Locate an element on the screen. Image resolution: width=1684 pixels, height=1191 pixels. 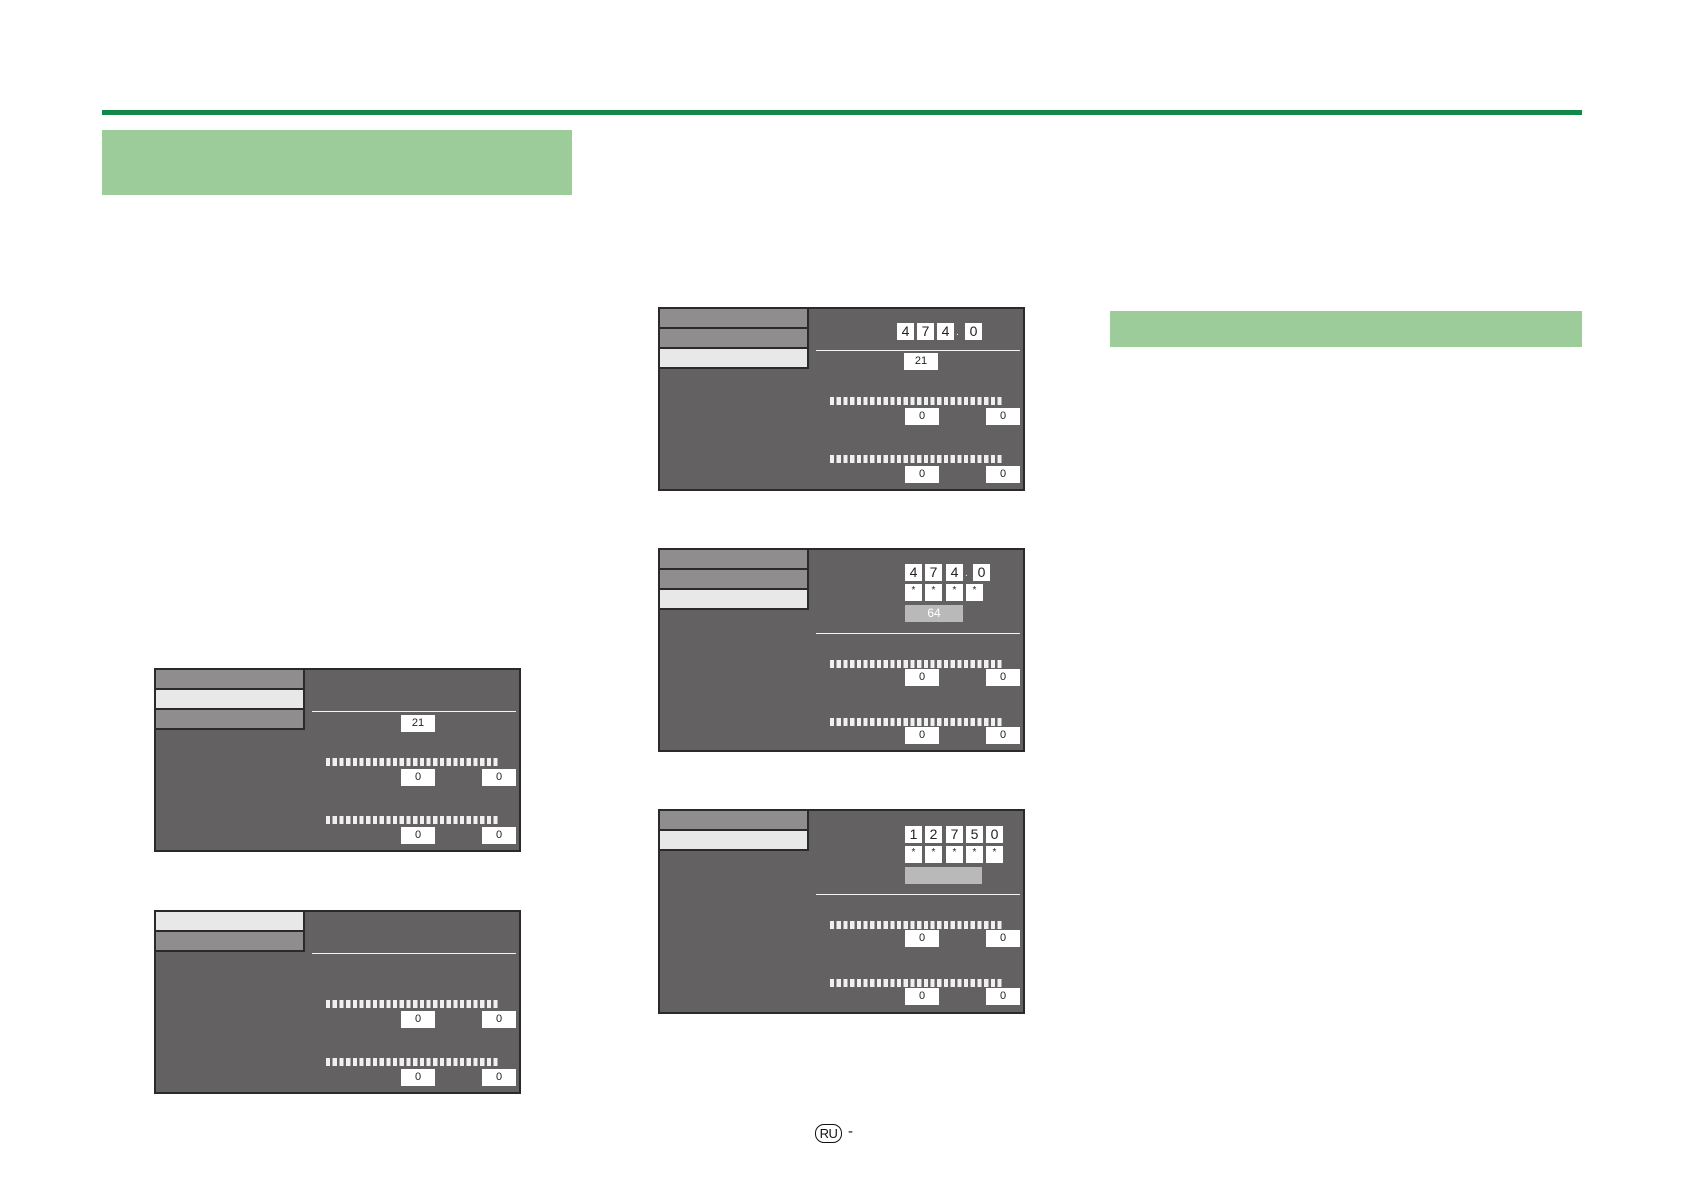
frequency-digit: 5 is located at coordinates (974, 834).